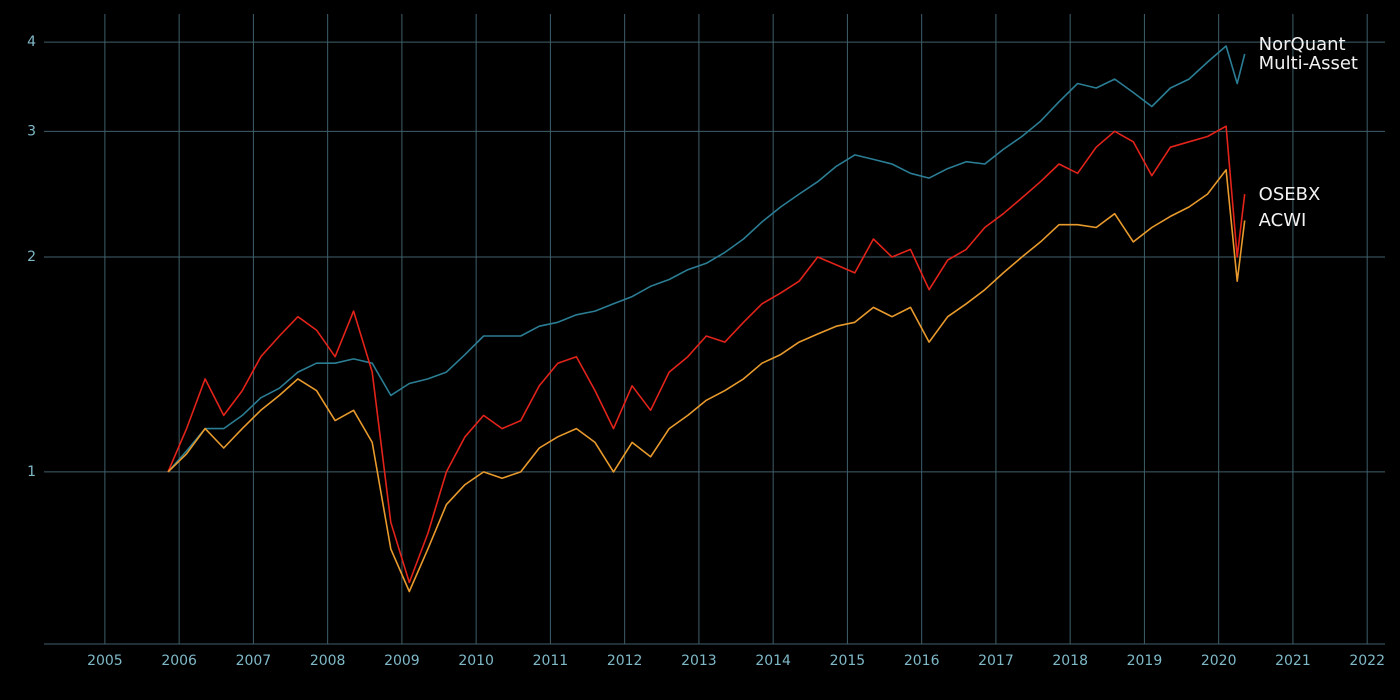 This screenshot has width=1400, height=700. Describe the element at coordinates (1293, 661) in the screenshot. I see `x-tick-label: 2021` at that location.